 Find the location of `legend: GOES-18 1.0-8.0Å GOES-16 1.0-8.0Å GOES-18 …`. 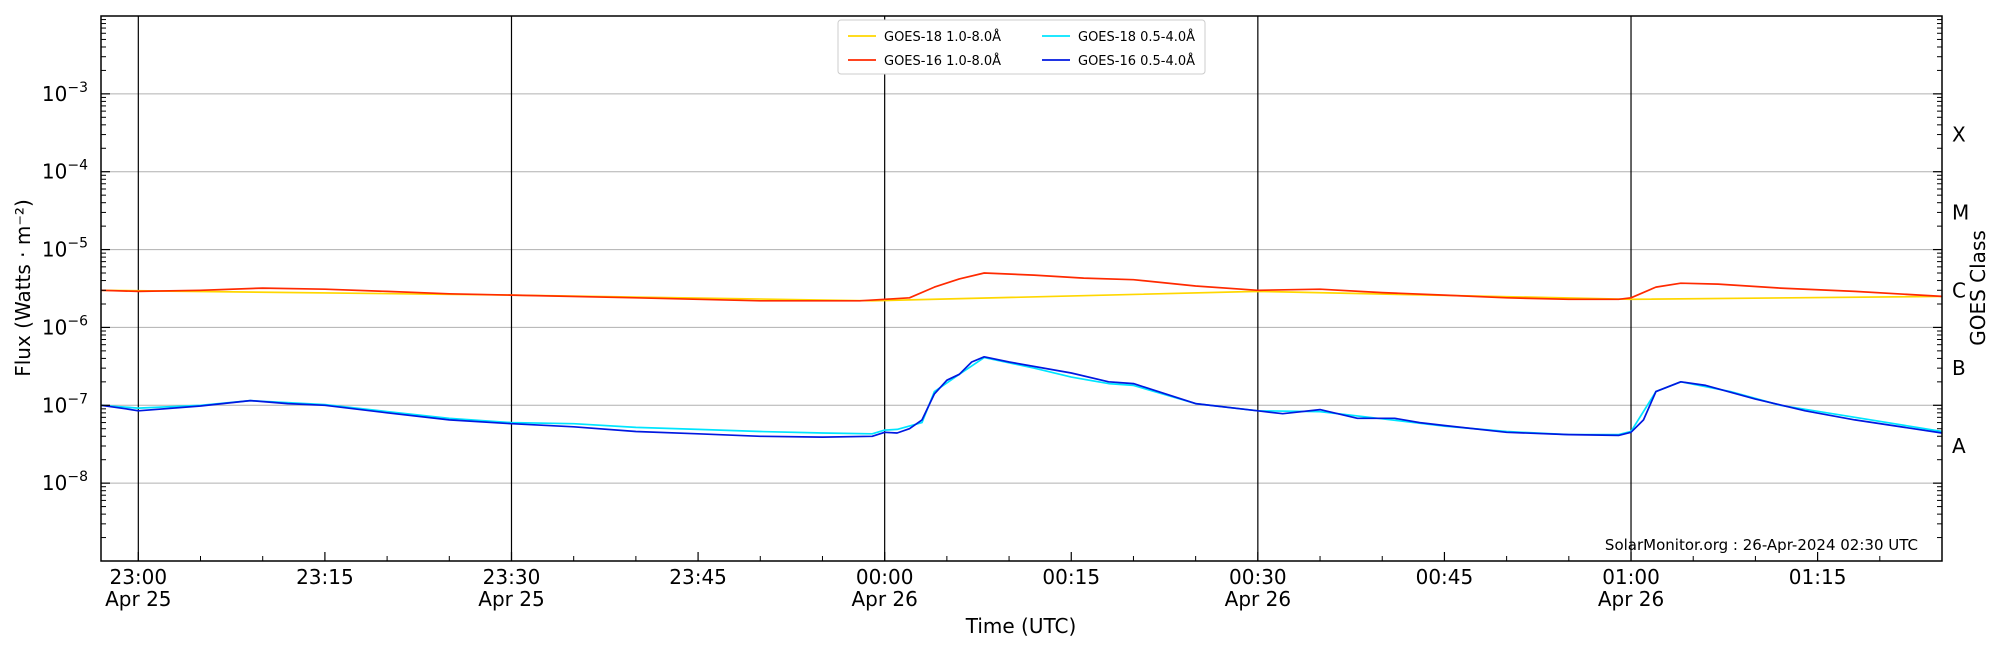

legend: GOES-18 1.0-8.0Å GOES-16 1.0-8.0Å GOES-18 … is located at coordinates (1021, 47).